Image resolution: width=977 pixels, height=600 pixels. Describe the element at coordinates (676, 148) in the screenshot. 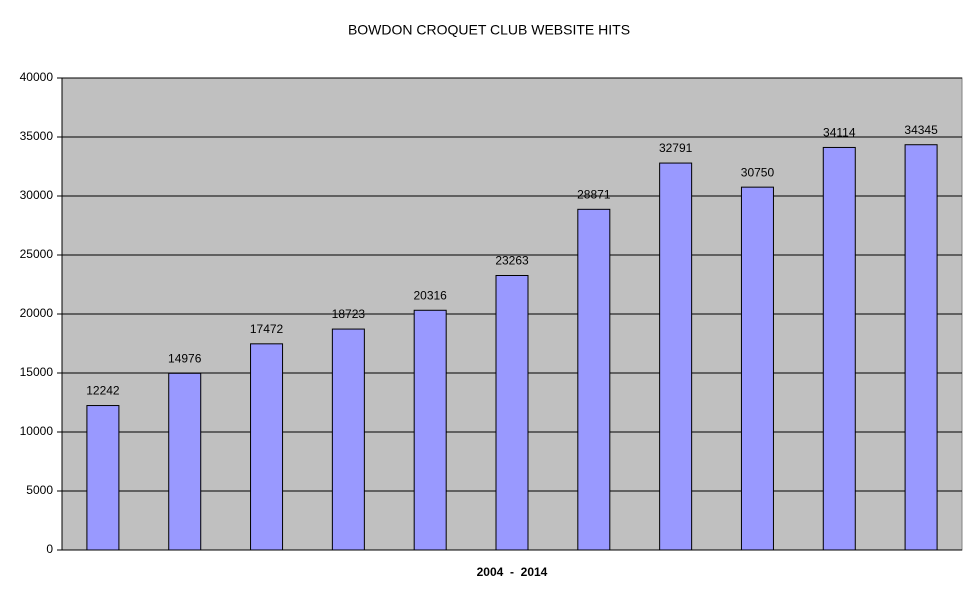

I see `data-label: 32791` at that location.